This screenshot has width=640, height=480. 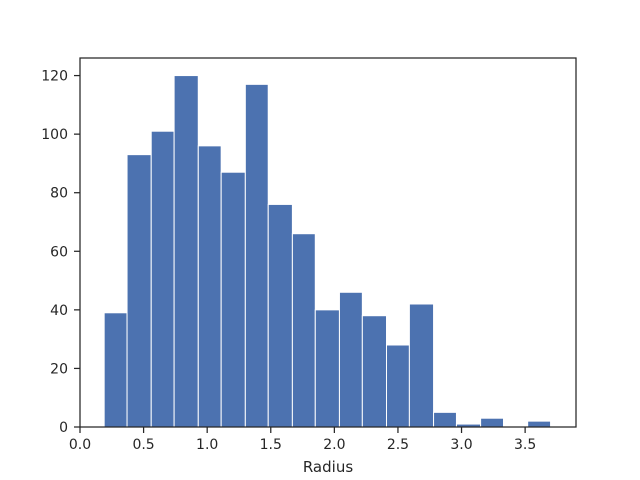 I want to click on x-tick-label: 3.5, so click(x=525, y=445).